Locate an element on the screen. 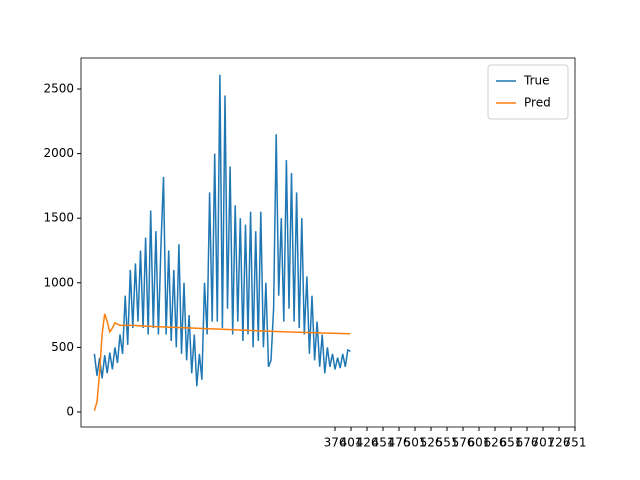 Image resolution: width=640 pixels, height=480 pixels. x-tick-label: 451 is located at coordinates (383, 443).